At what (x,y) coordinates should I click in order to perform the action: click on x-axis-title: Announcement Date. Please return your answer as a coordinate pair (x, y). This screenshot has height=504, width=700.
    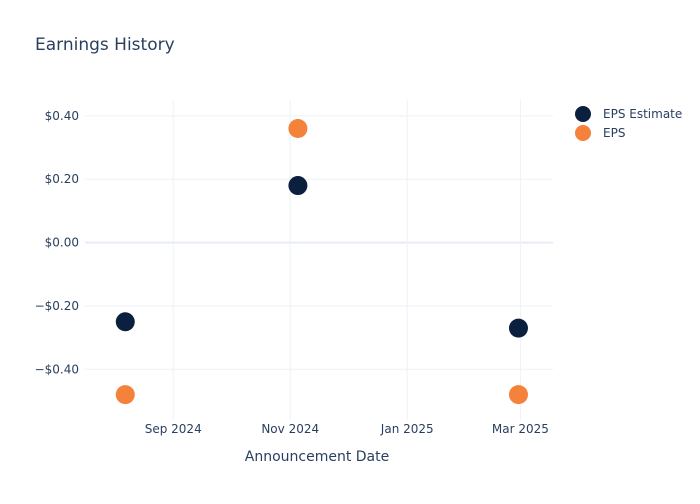
    Looking at the image, I should click on (317, 457).